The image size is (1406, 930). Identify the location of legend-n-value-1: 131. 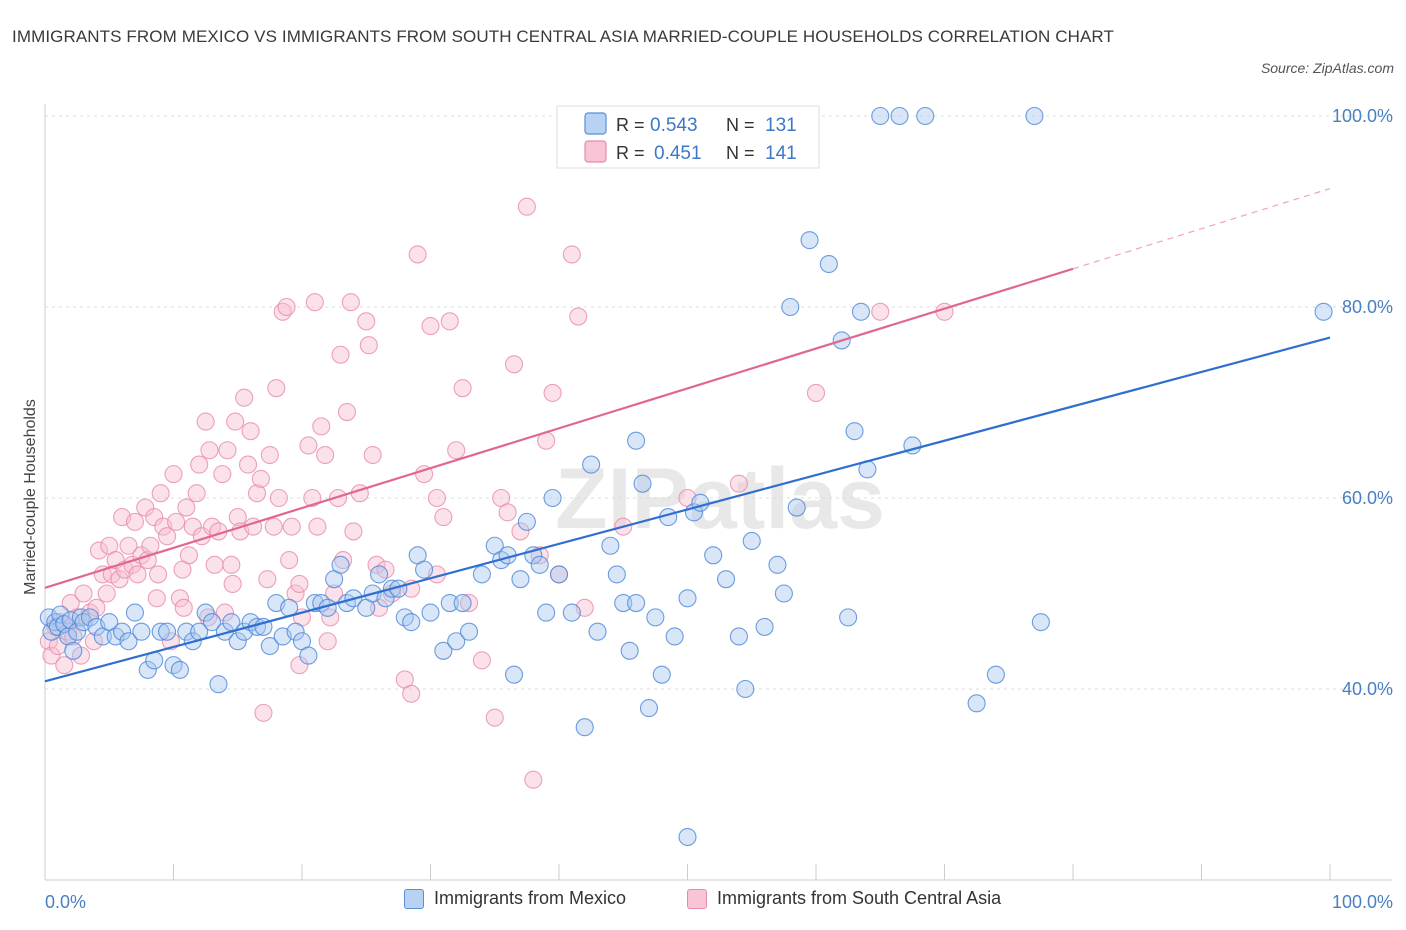
(781, 125).